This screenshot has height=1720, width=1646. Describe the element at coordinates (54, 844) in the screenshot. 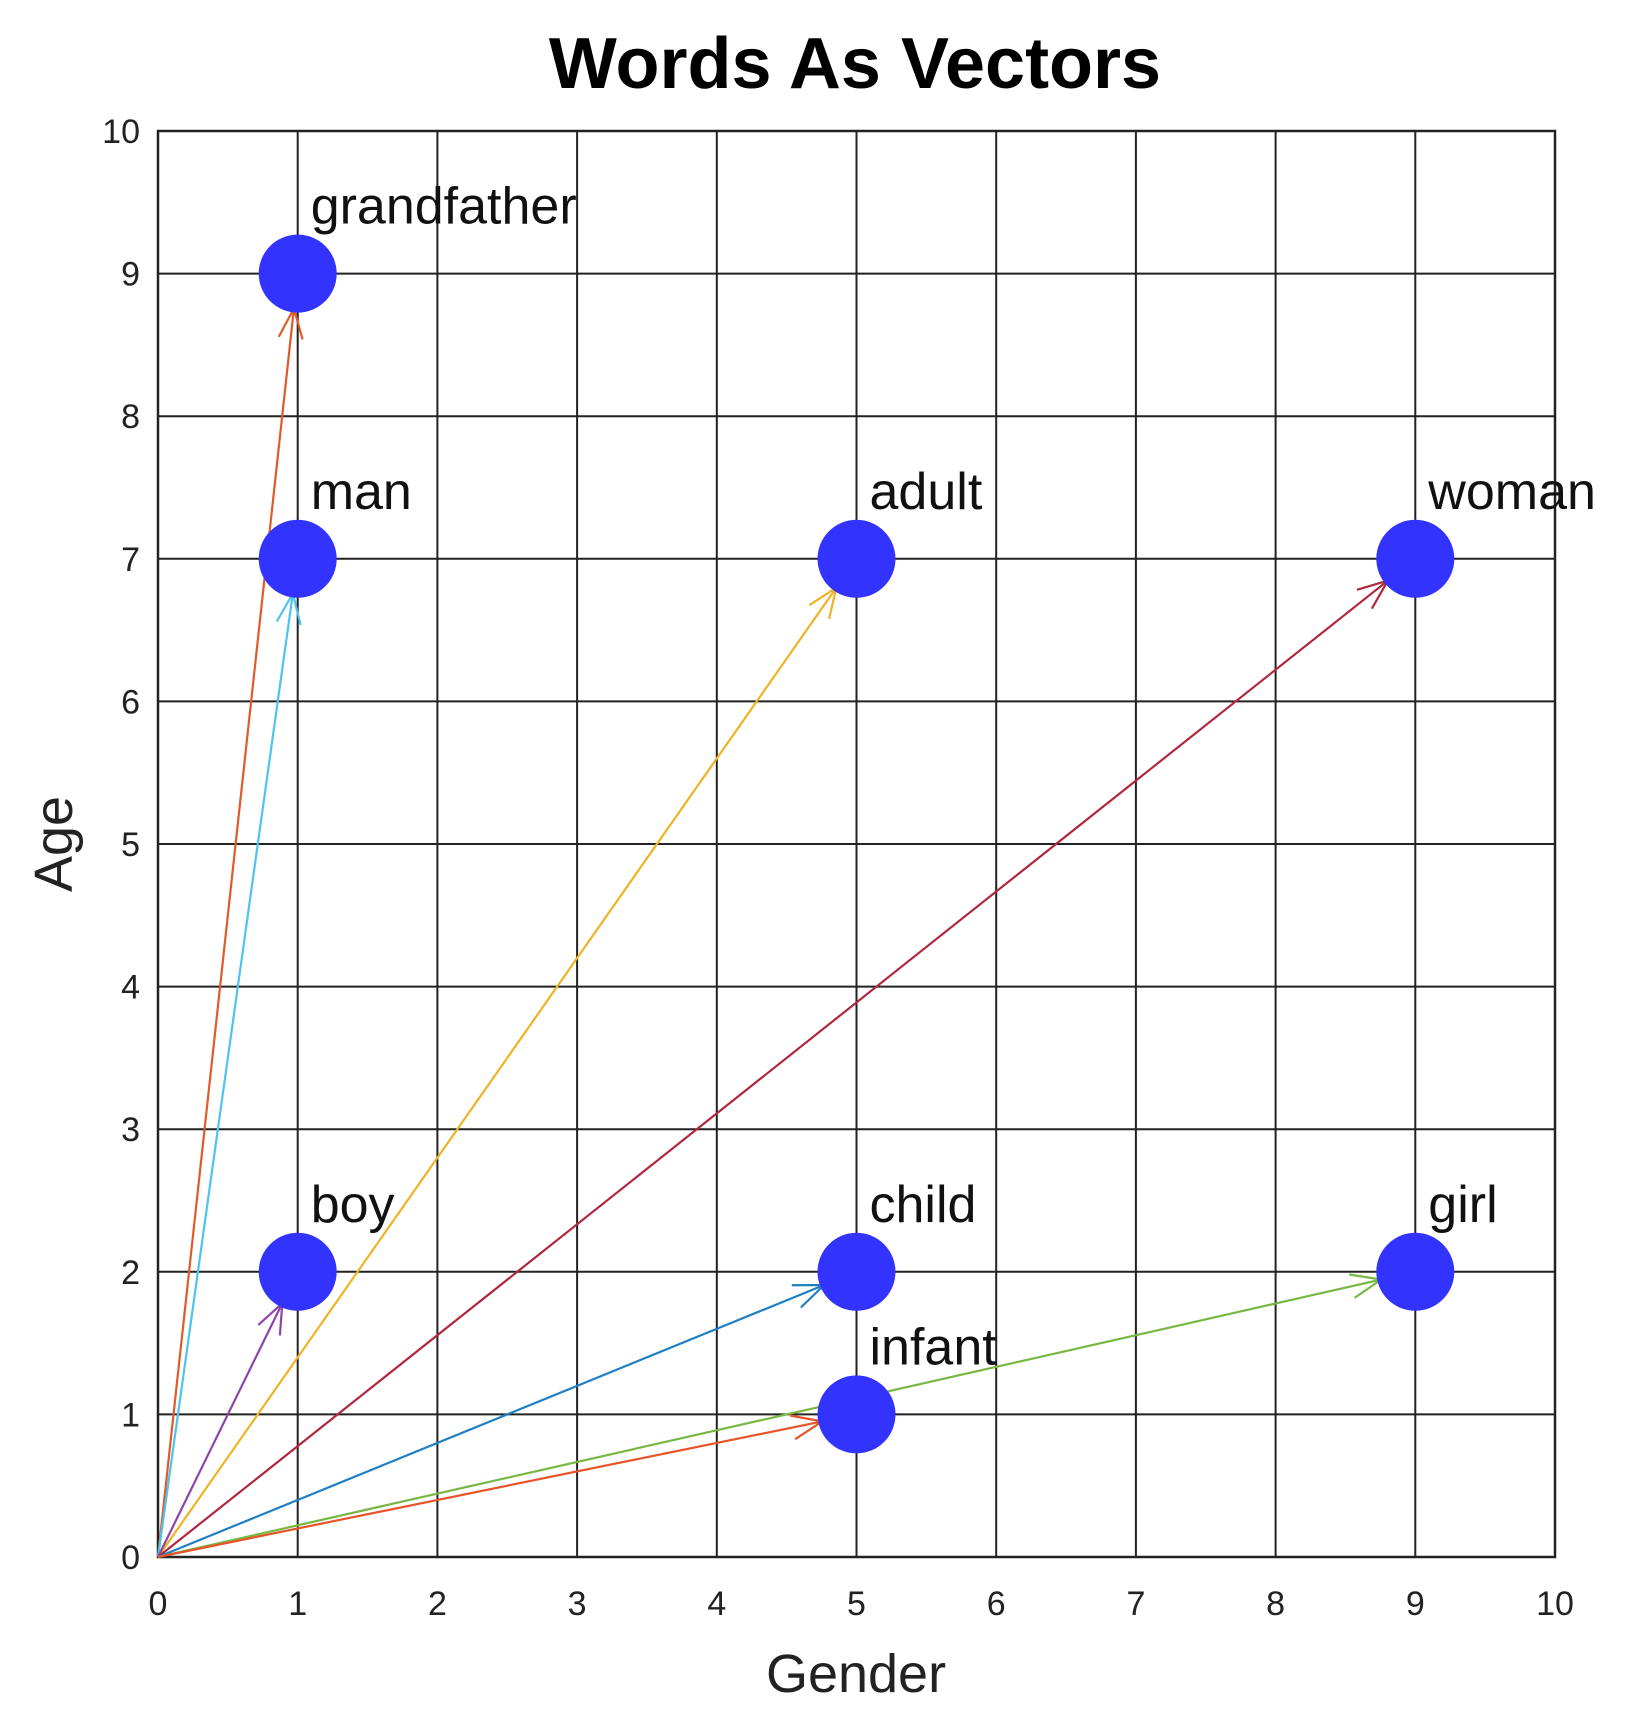

I see `y-axis-label: Age` at that location.